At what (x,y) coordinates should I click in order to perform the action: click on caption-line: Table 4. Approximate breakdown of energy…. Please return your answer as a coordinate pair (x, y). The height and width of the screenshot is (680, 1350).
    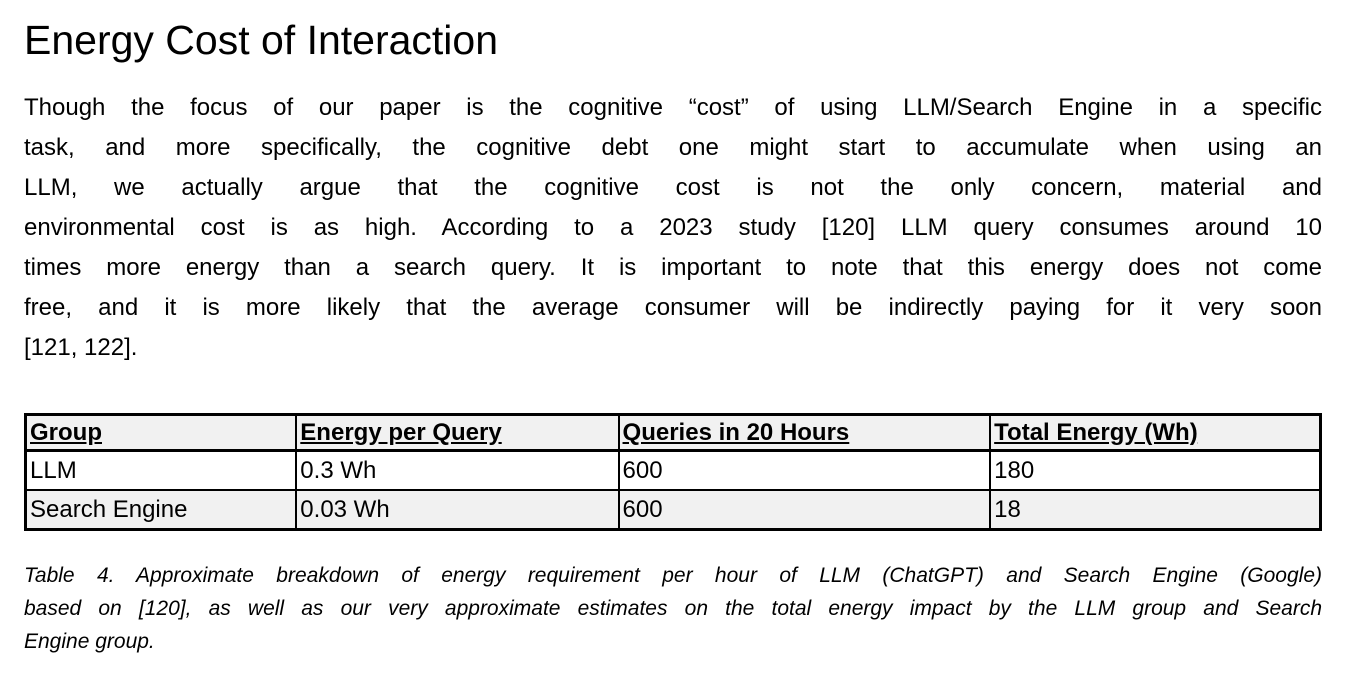
    Looking at the image, I should click on (673, 575).